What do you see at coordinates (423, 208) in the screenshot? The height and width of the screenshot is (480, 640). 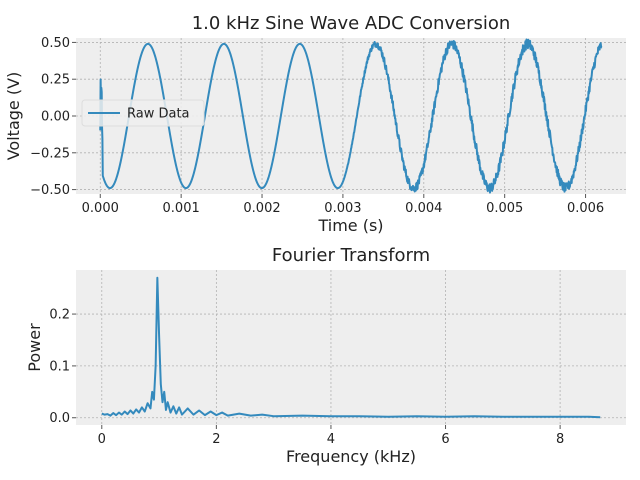 I see `x-tick-label: 0.004` at bounding box center [423, 208].